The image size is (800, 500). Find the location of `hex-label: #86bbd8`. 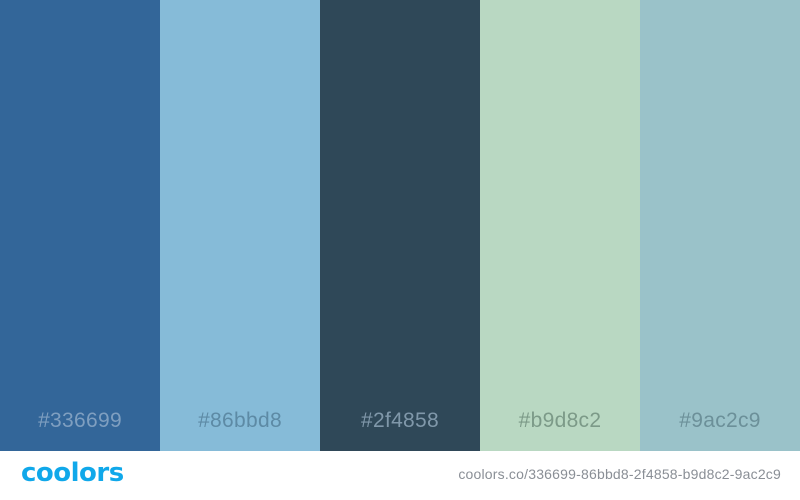

hex-label: #86bbd8 is located at coordinates (240, 420).